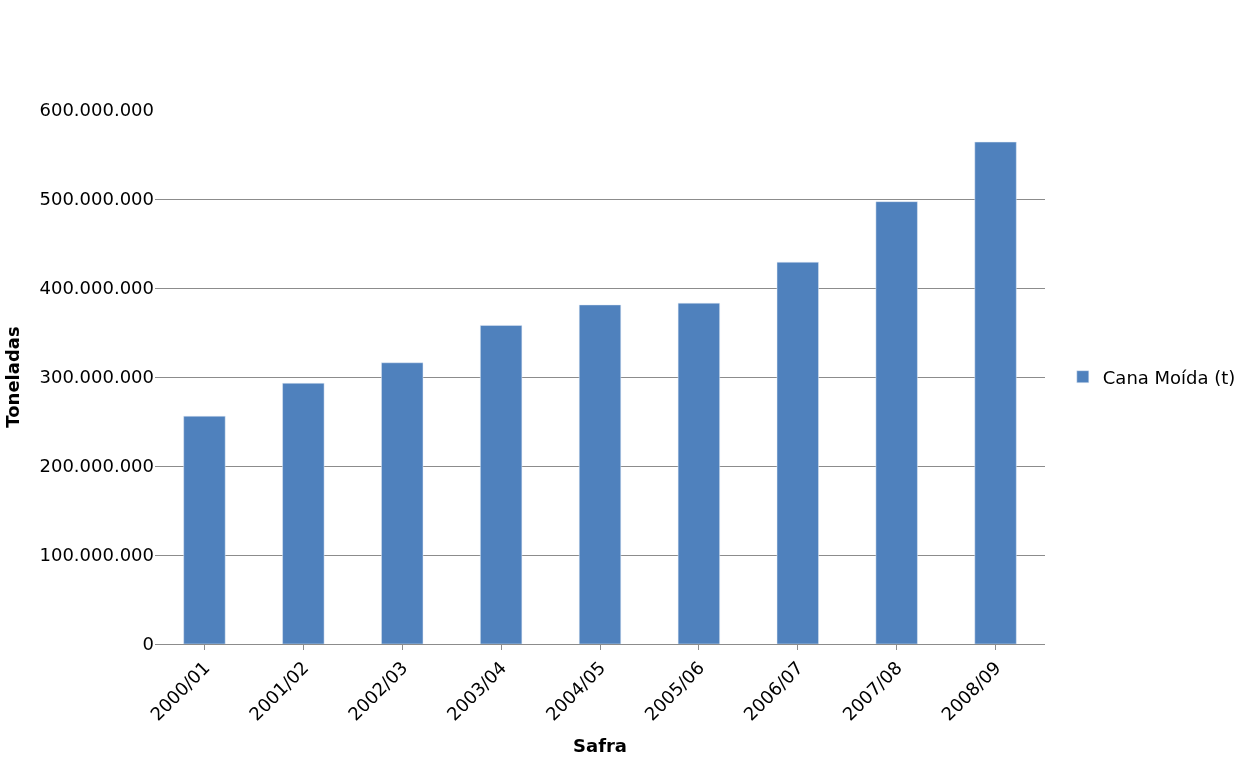 The image size is (1253, 764). What do you see at coordinates (12, 377) in the screenshot?
I see `y-axis-title: Toneladas` at bounding box center [12, 377].